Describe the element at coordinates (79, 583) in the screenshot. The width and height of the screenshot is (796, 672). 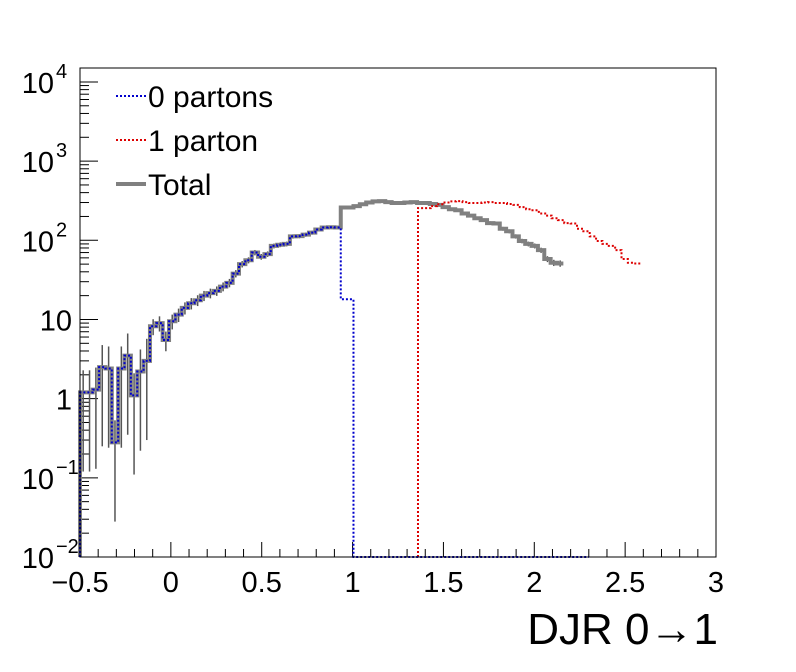
I see `x-tick-label: −0.5` at that location.